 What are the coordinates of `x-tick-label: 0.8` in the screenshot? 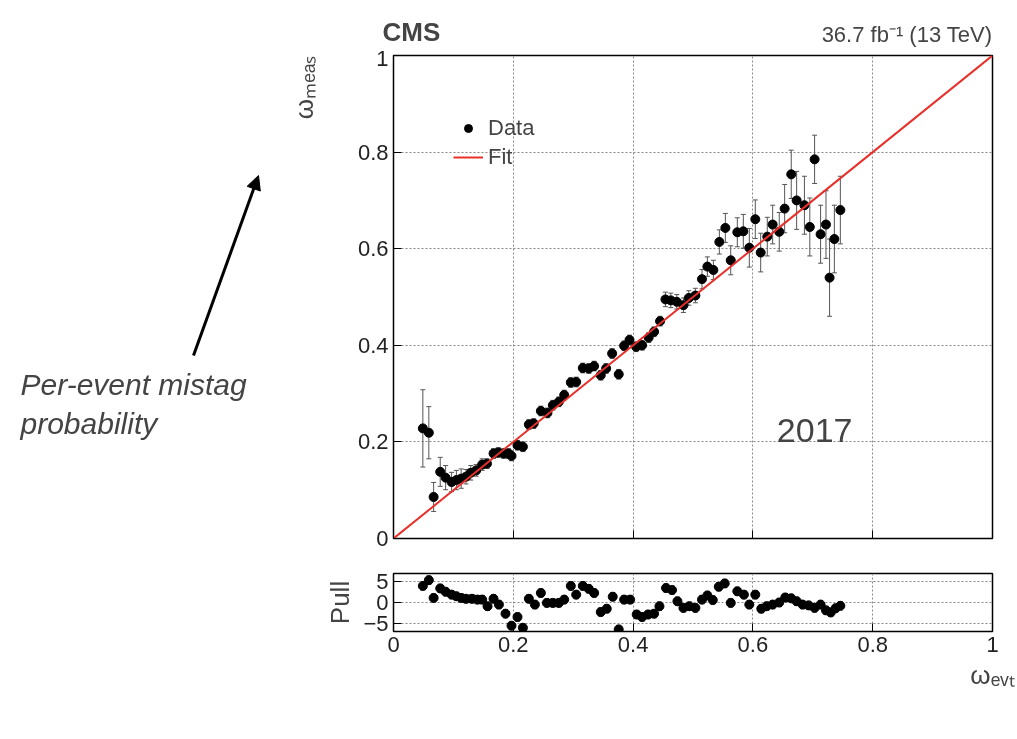 It's located at (872, 644).